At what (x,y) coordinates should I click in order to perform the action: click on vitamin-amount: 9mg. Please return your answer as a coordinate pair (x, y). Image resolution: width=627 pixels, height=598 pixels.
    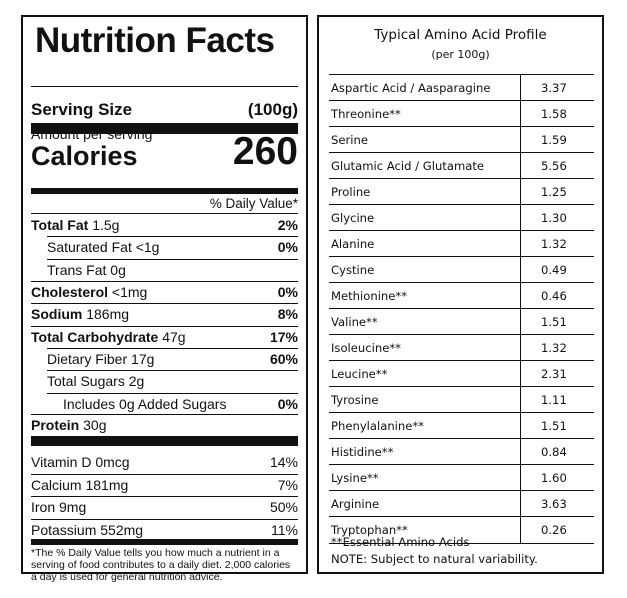
    Looking at the image, I should click on (73, 507).